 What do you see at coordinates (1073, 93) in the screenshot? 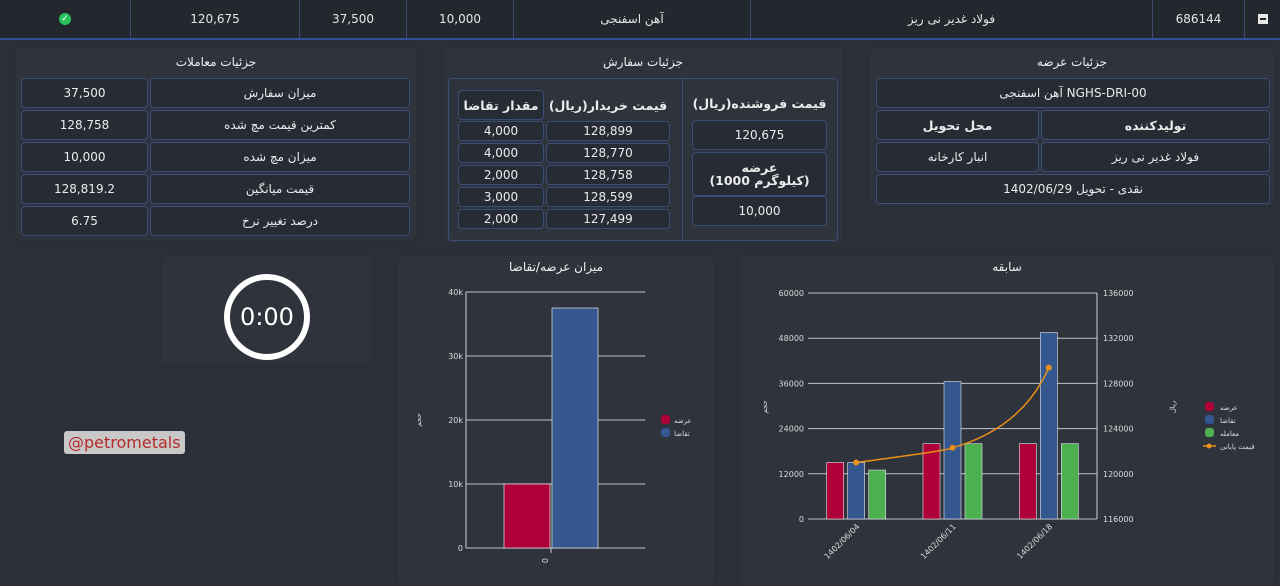
I see `product-code: آهن اسفنجی NGHS-DRI-00` at bounding box center [1073, 93].